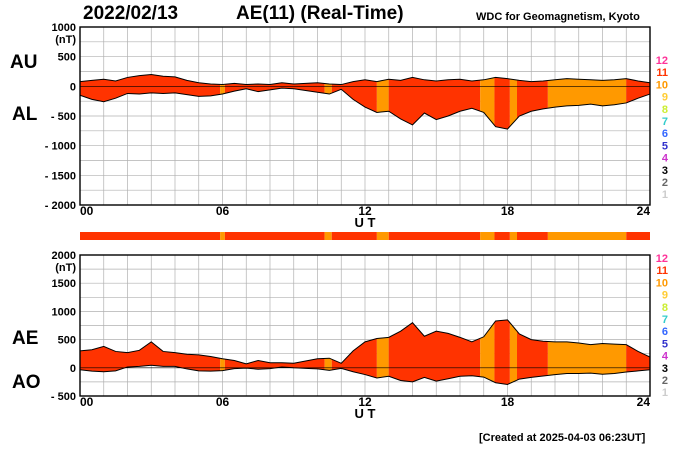  Describe the element at coordinates (64, 284) in the screenshot. I see `y-tick-label: 1500` at that location.